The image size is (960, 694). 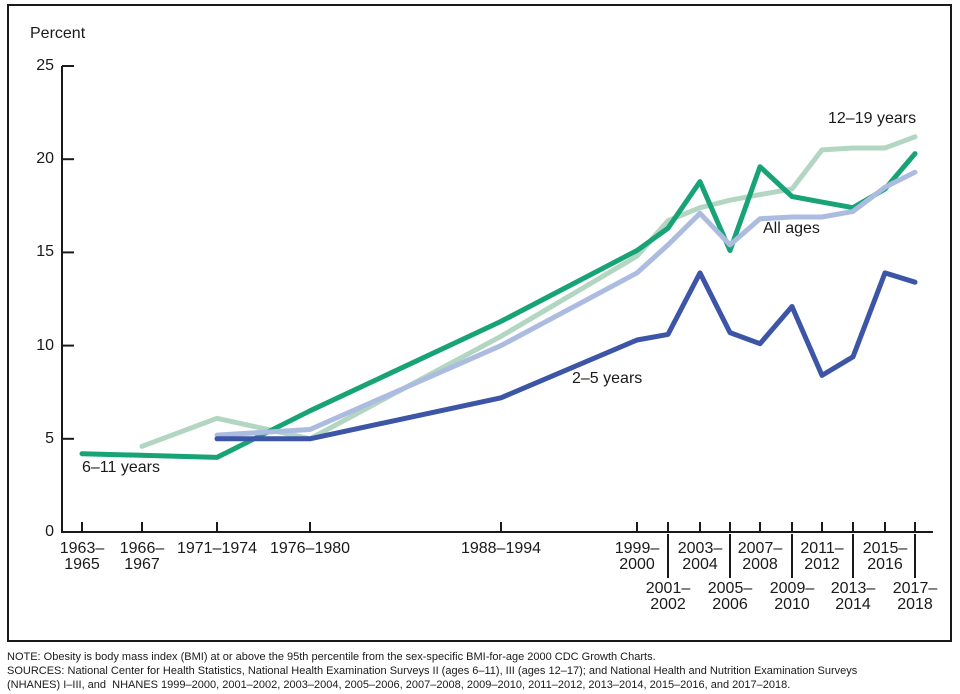 What do you see at coordinates (45, 252) in the screenshot?
I see `y-tick-label-15: 15` at bounding box center [45, 252].